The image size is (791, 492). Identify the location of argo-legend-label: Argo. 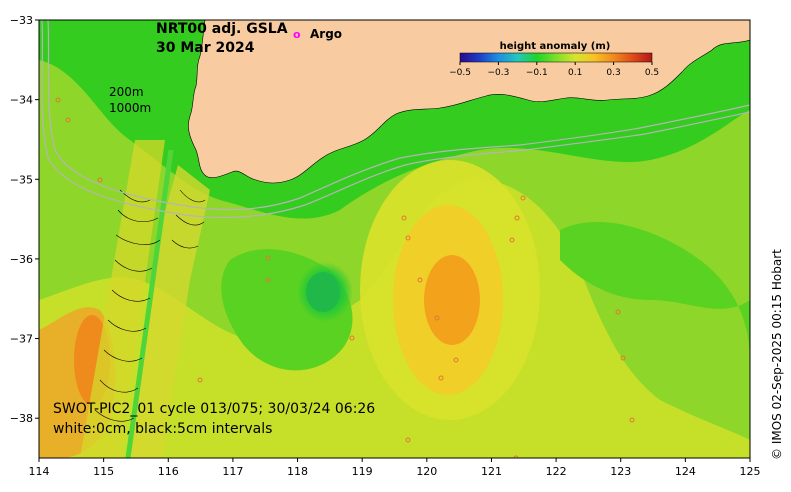
(326, 34).